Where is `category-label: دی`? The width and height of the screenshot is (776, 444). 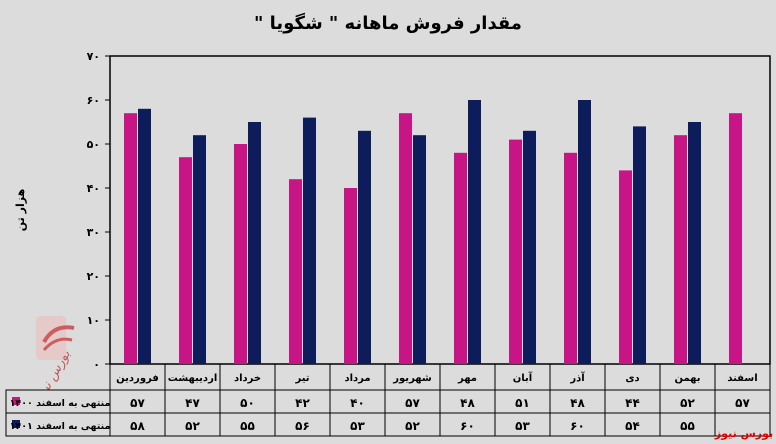
category-label: دی is located at coordinates (632, 378).